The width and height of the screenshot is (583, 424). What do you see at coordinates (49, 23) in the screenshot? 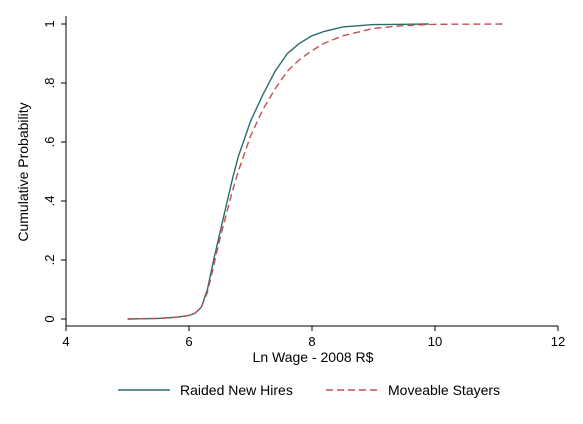
I see `y-tick-label: 1` at bounding box center [49, 23].